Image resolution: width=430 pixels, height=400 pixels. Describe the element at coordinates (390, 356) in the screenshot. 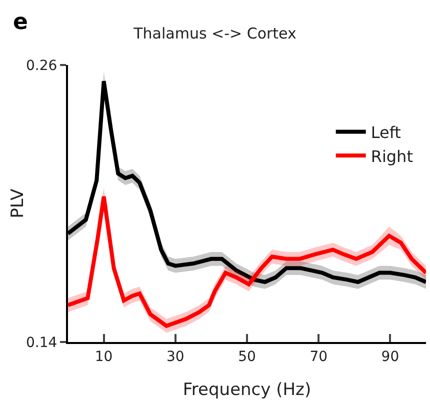

I see `x-tick-label: 90` at that location.